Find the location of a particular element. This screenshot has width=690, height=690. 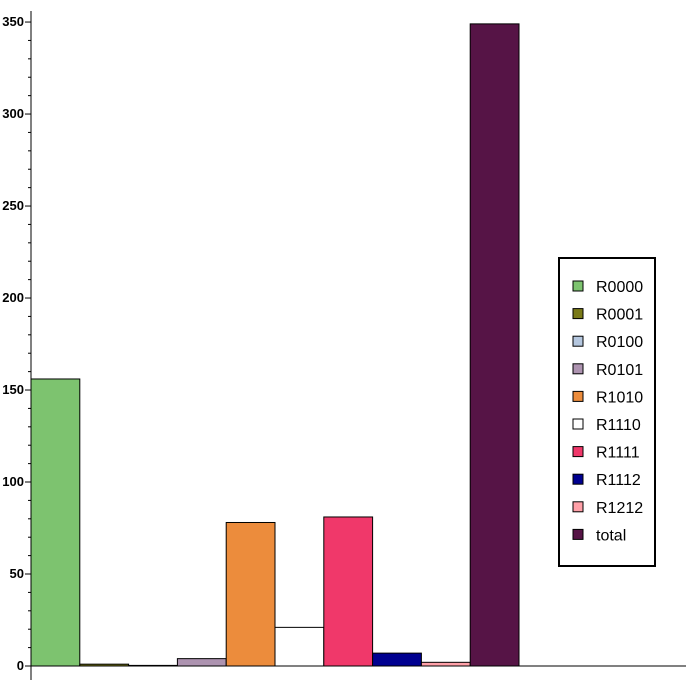

bar-r0000 is located at coordinates (55, 522).